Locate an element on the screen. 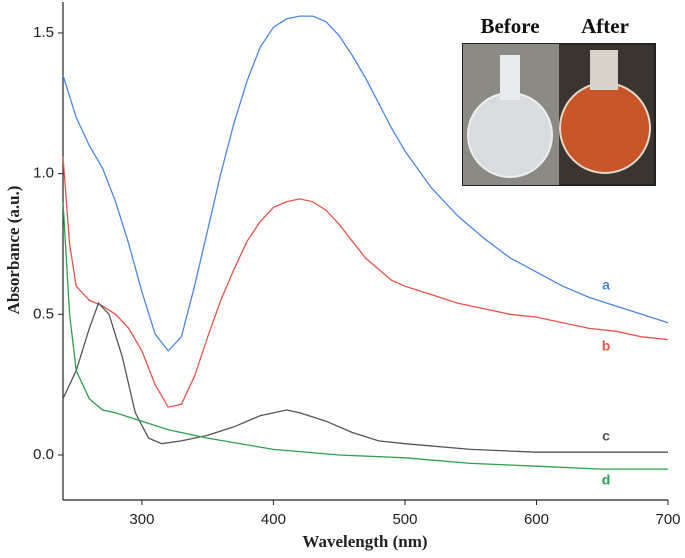 Image resolution: width=685 pixels, height=558 pixels. x-axis-title: Wavelength (nm) is located at coordinates (364, 541).